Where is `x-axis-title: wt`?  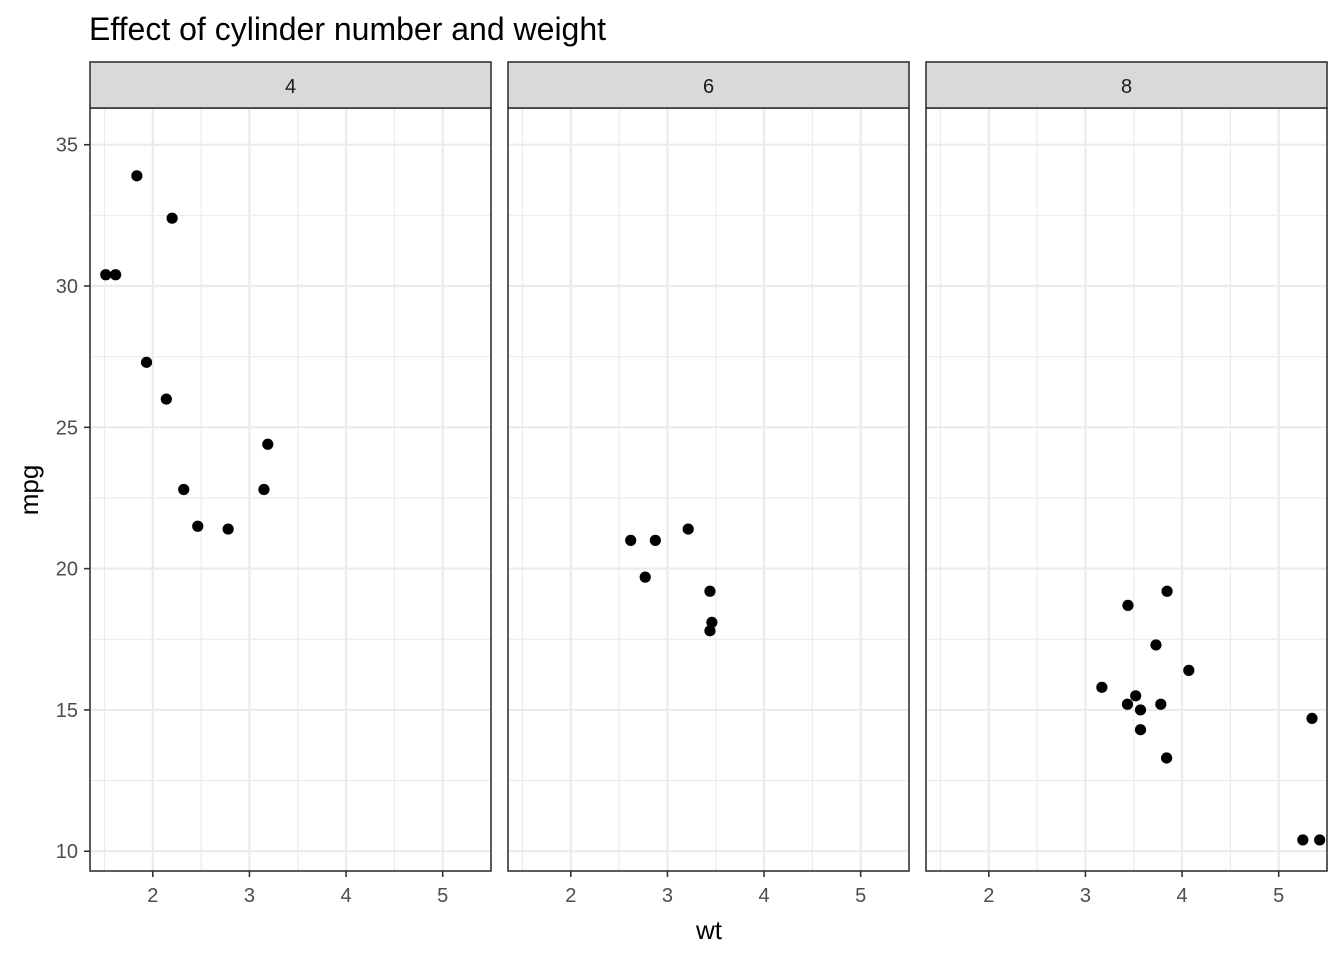
x-axis-title: wt is located at coordinates (709, 930).